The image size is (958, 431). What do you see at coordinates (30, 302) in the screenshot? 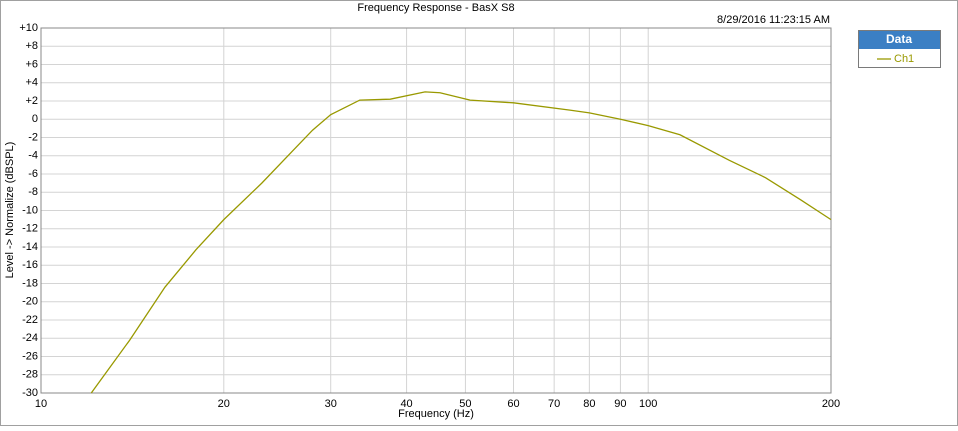
I see `y-tick-label: -20` at bounding box center [30, 302].